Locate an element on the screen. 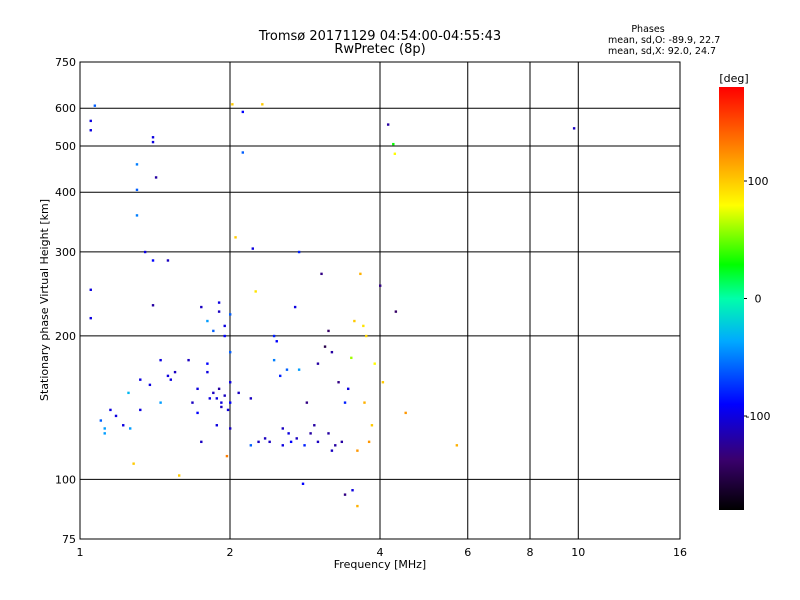  x-tick-label: 1 is located at coordinates (80, 552).